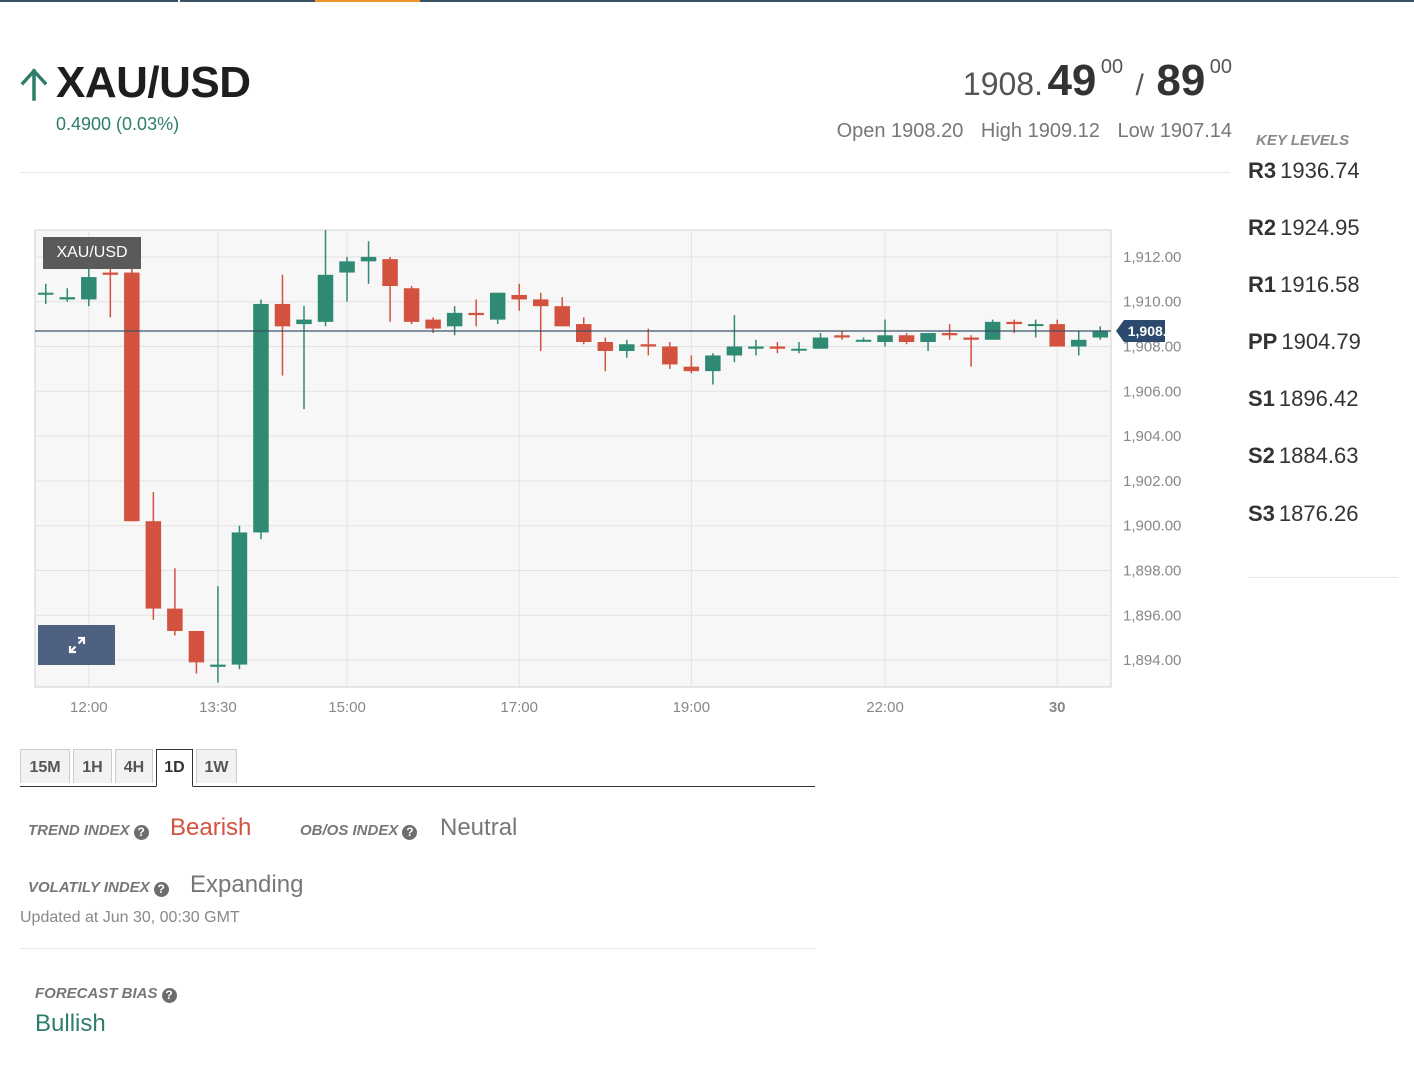  What do you see at coordinates (417, 768) in the screenshot?
I see `timeframe-tabs: 15M 1H 4H 1D 1W` at bounding box center [417, 768].